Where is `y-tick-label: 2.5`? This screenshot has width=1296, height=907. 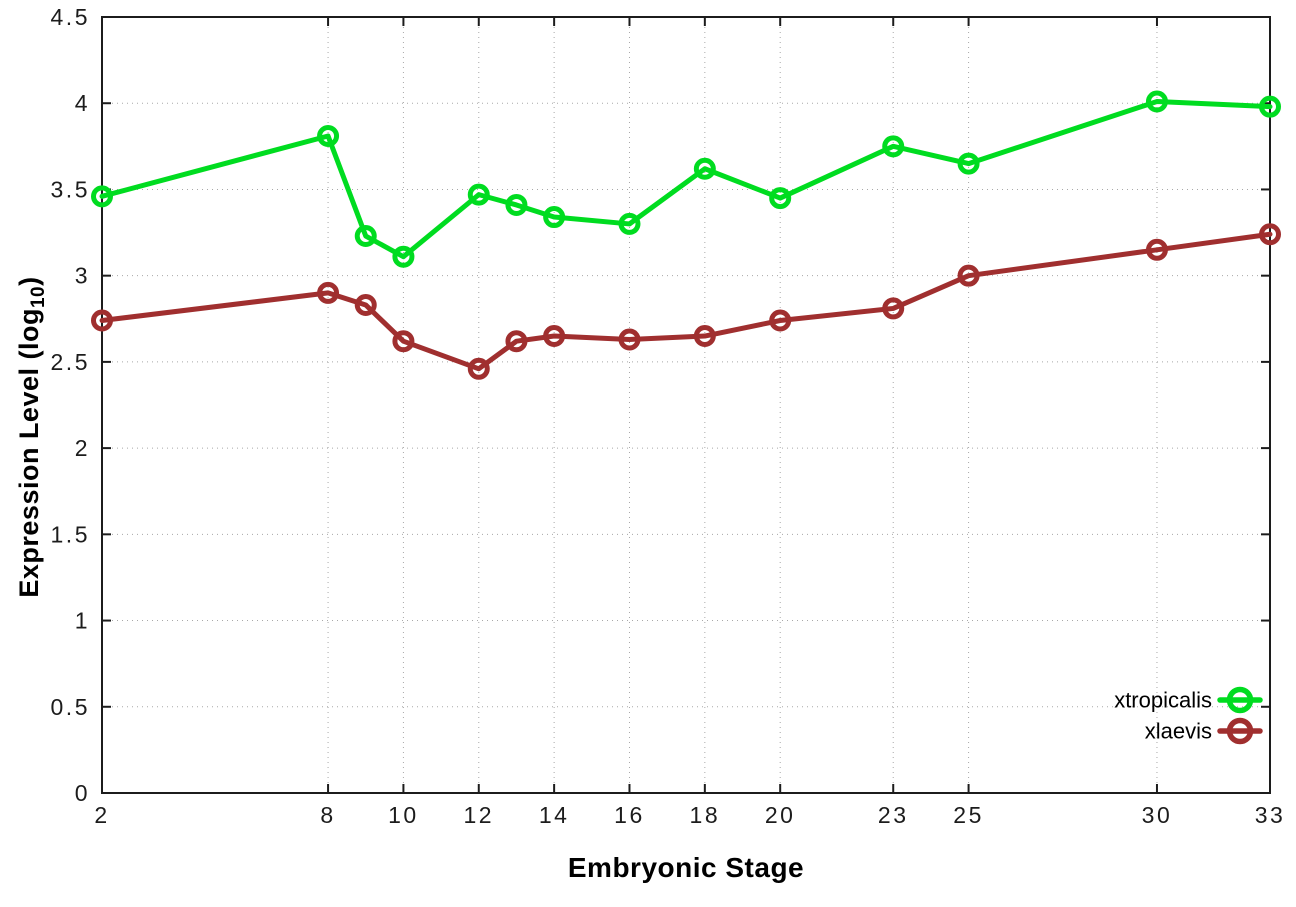
y-tick-label: 2.5 is located at coordinates (70, 362).